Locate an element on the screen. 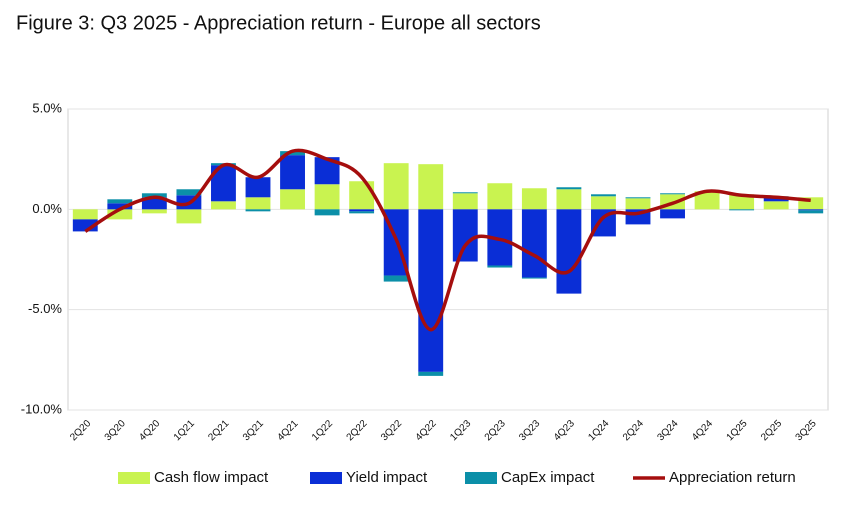 The image size is (855, 521). x-tick-label: 4Q24 is located at coordinates (702, 430).